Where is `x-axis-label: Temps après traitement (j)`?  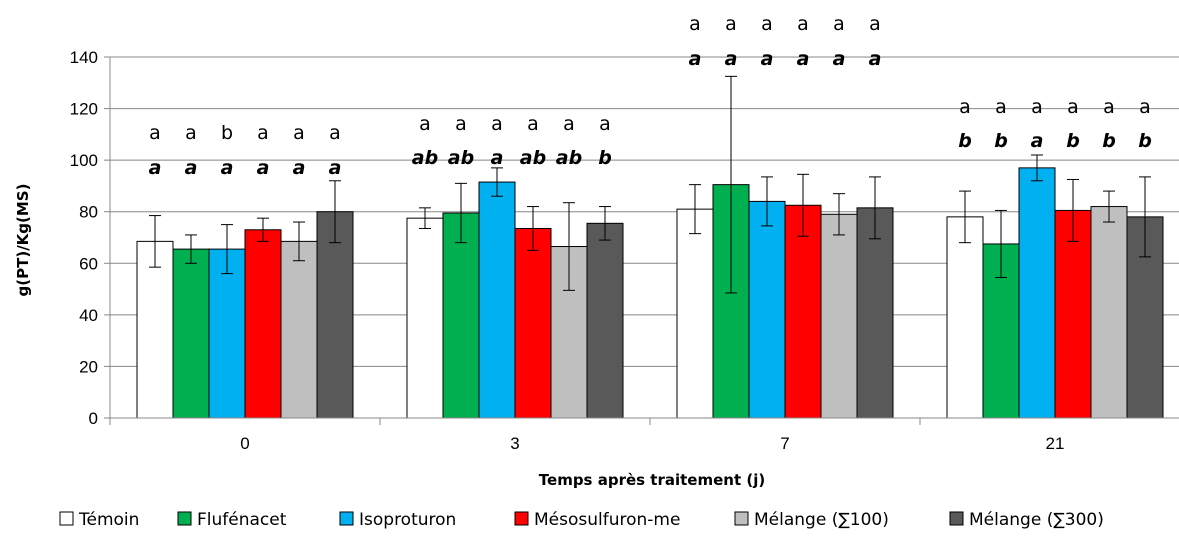
x-axis-label: Temps après traitement (j) is located at coordinates (652, 480).